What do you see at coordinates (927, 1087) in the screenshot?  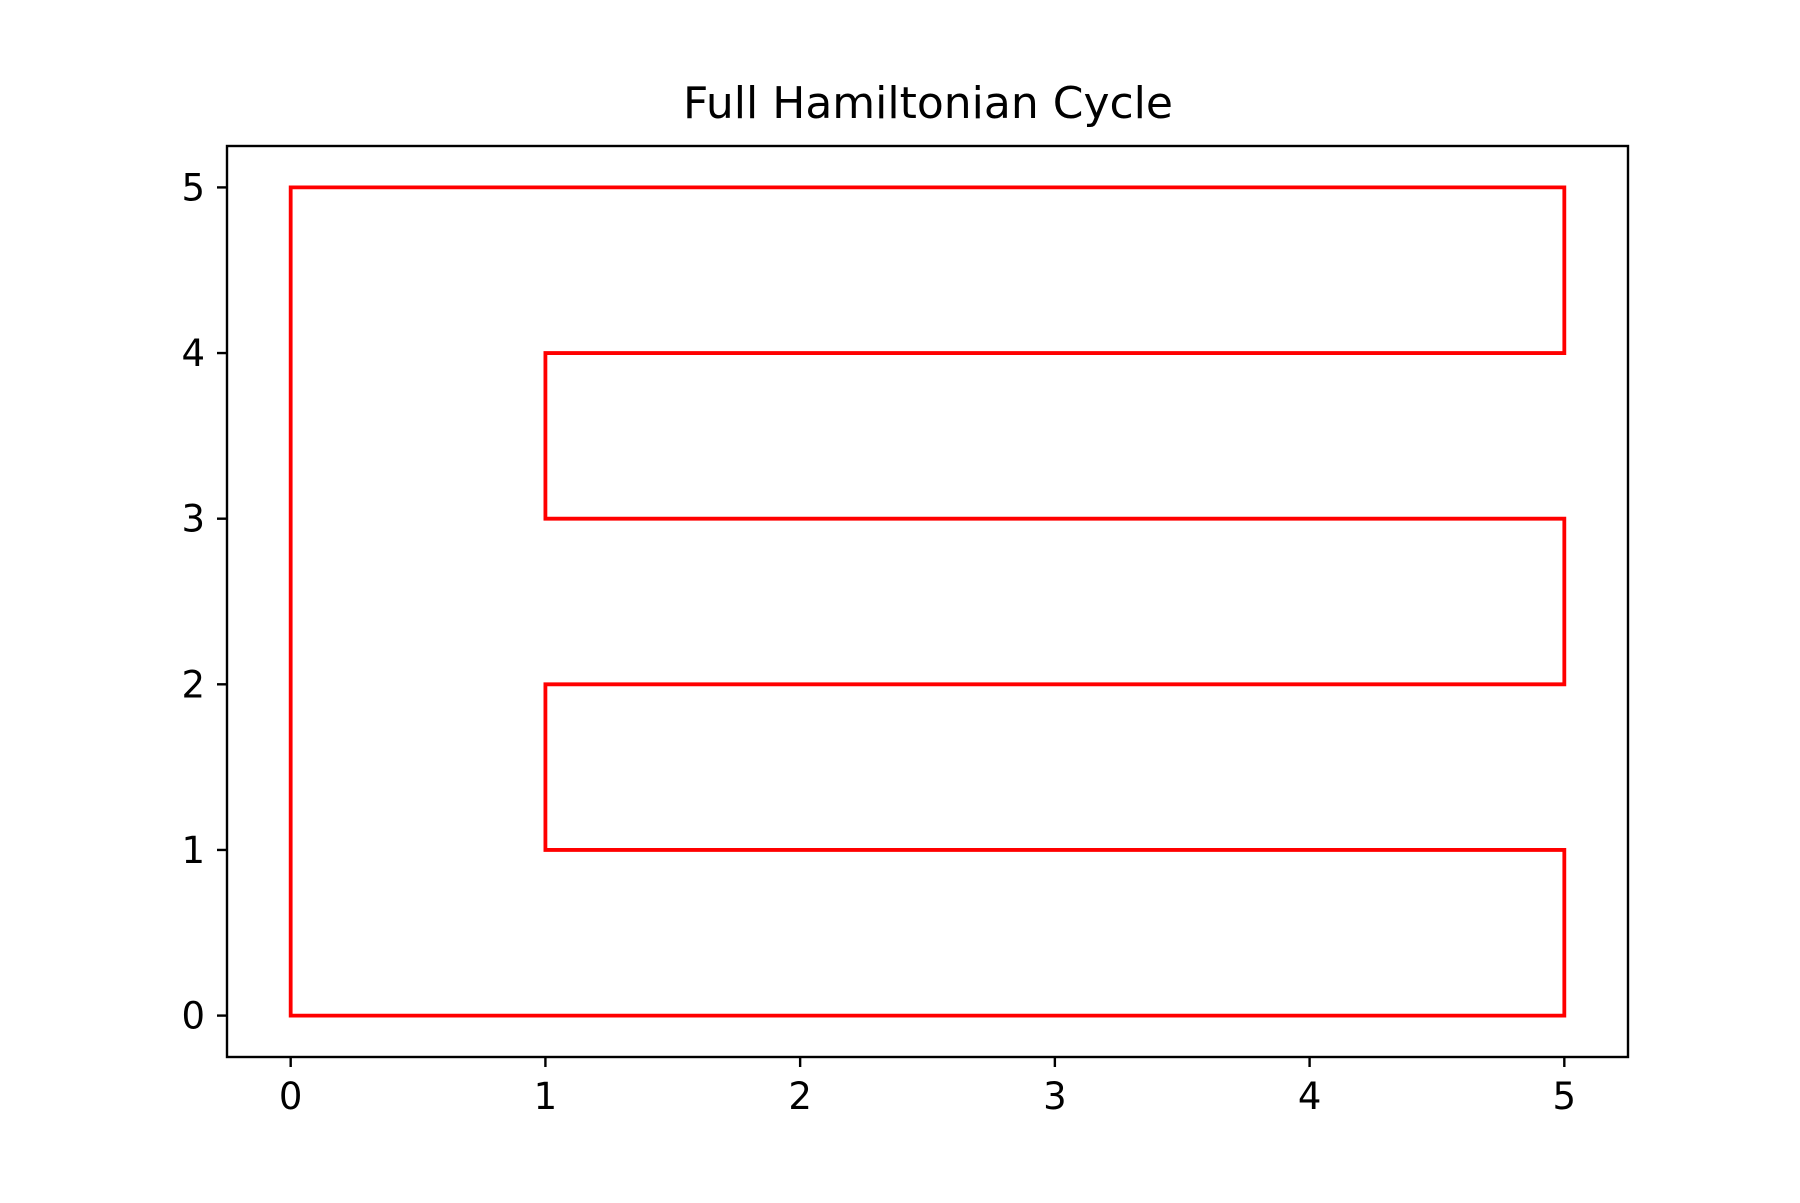 I see `x-axis: 0 1 2 3 4 5` at bounding box center [927, 1087].